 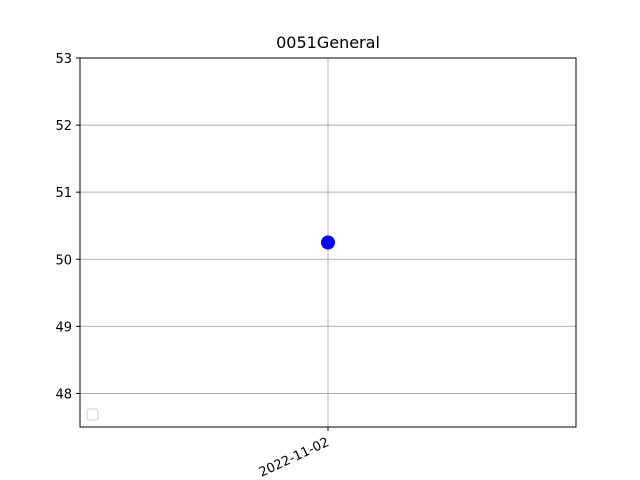 I want to click on data-point, so click(x=328, y=242).